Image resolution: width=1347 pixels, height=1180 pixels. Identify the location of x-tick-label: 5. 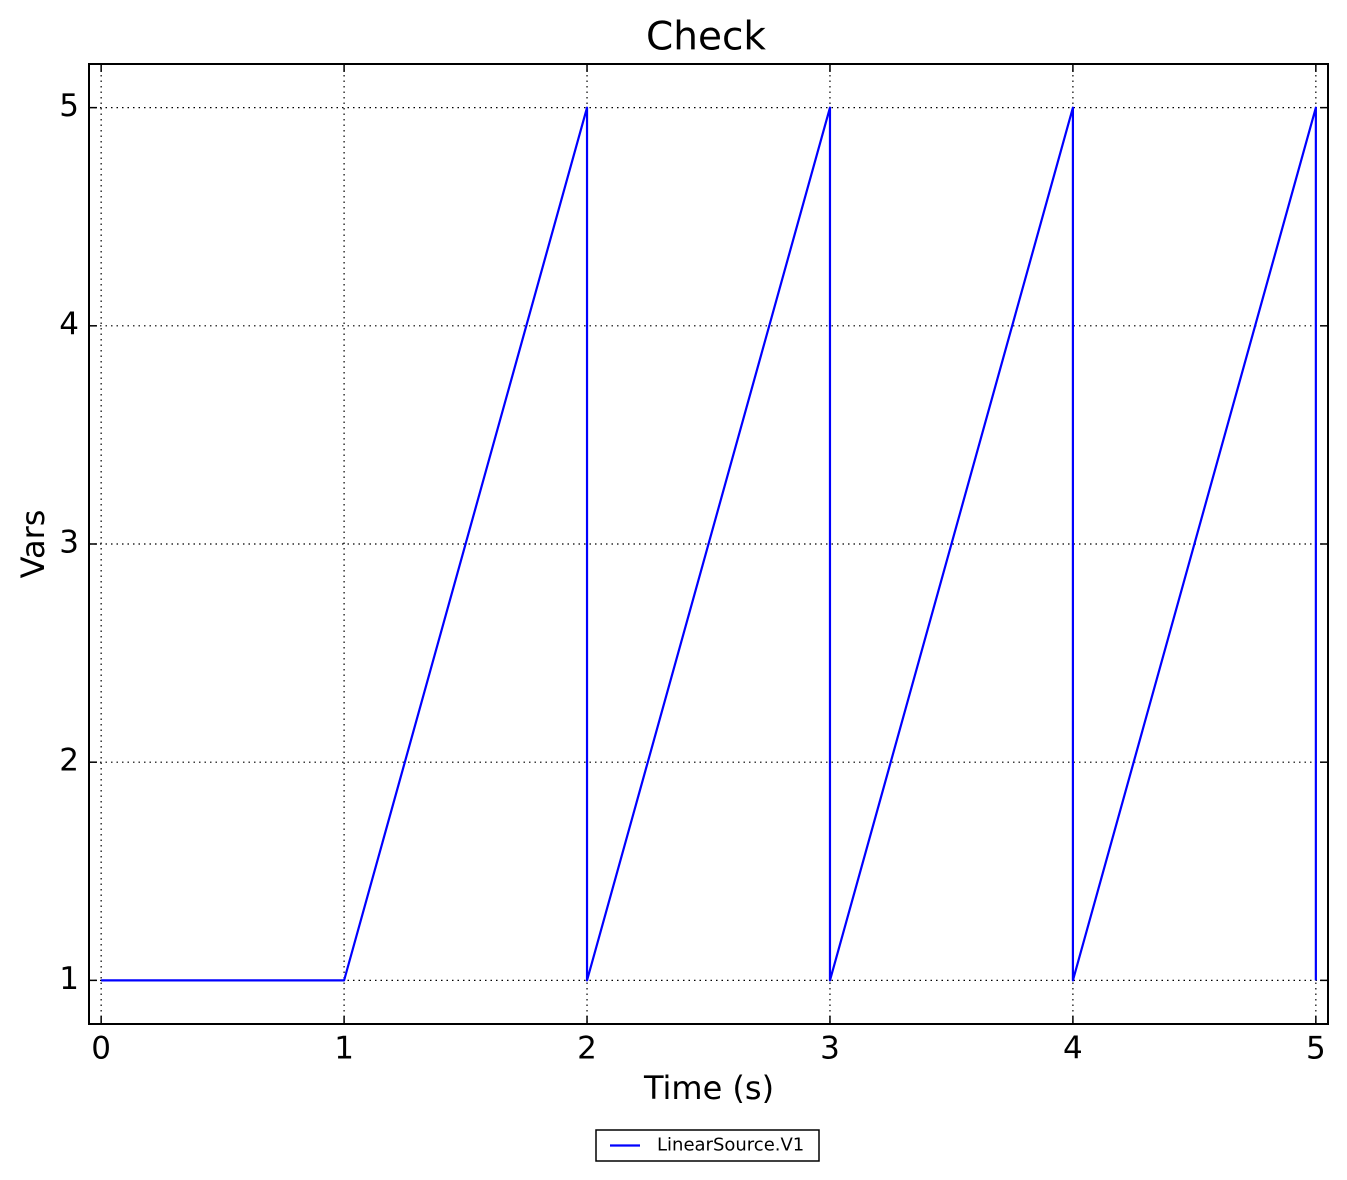
(1316, 1049).